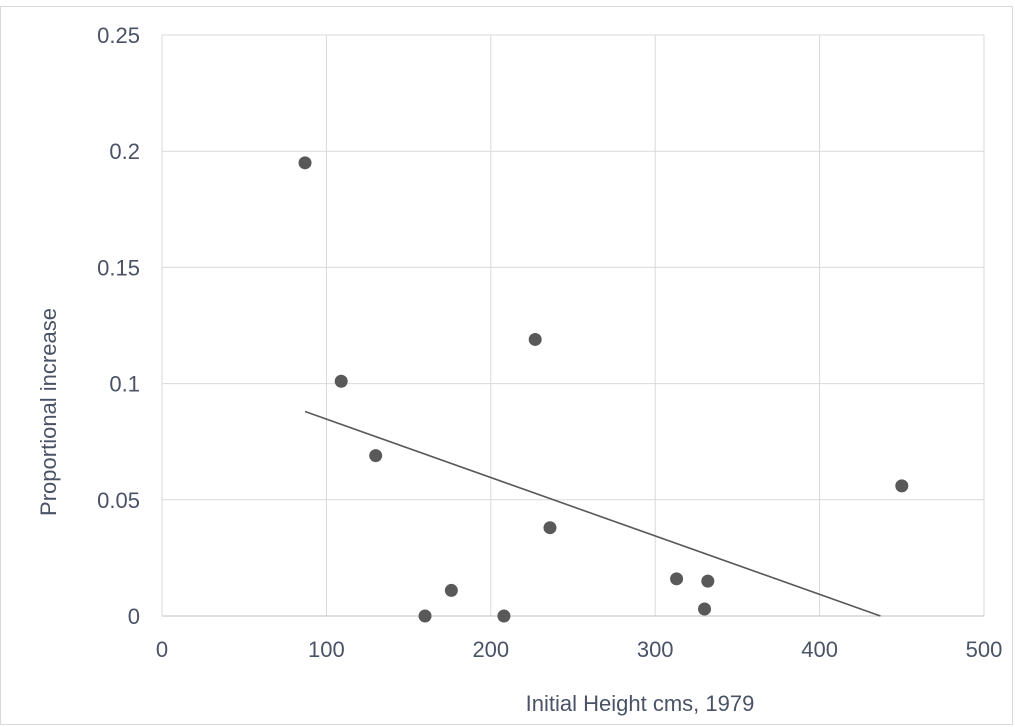 The image size is (1015, 727). I want to click on y-axis-title: Proportional increase, so click(48, 412).